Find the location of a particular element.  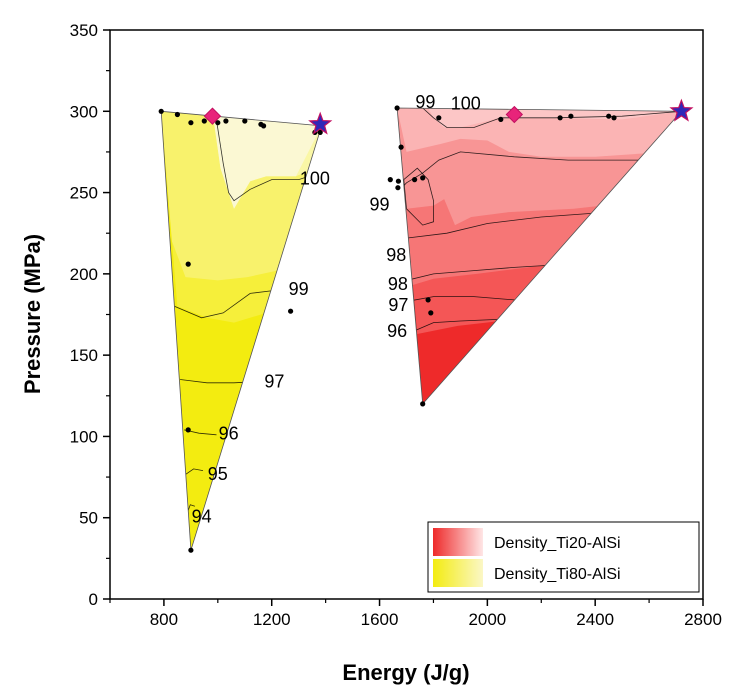

legend: Density_Ti20-AlSi Density_Ti80-AlSi is located at coordinates (563, 557).